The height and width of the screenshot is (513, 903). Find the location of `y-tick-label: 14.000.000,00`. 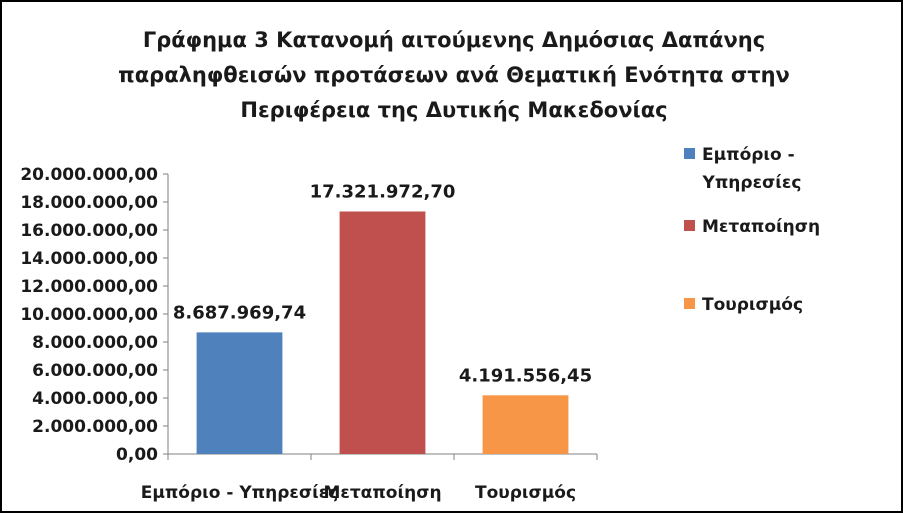

y-tick-label: 14.000.000,00 is located at coordinates (89, 259).